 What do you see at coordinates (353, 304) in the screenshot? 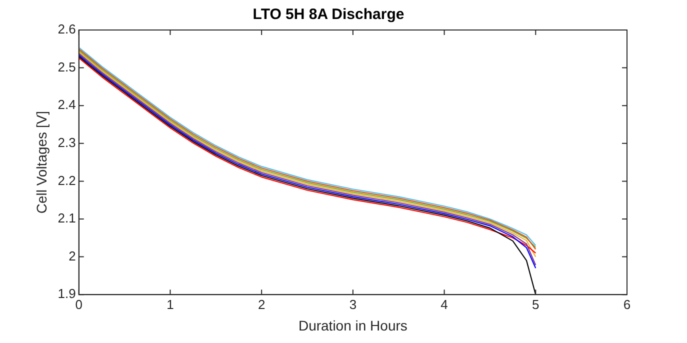
I see `x-tick-label: 3` at bounding box center [353, 304].